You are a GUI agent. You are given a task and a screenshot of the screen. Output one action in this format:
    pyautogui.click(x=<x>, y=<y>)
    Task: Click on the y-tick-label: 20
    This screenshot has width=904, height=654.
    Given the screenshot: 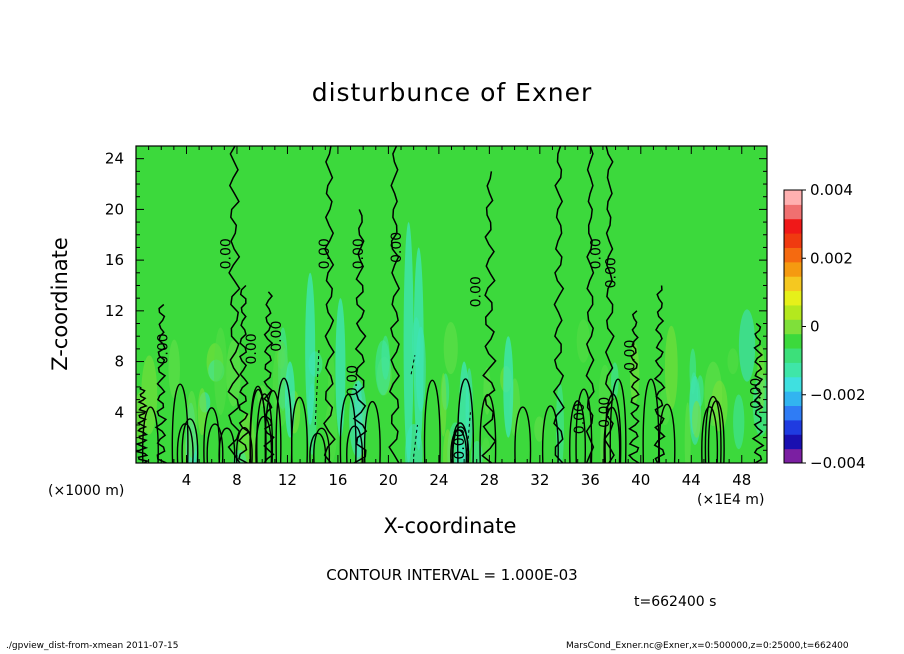 What is the action you would take?
    pyautogui.click(x=114, y=209)
    